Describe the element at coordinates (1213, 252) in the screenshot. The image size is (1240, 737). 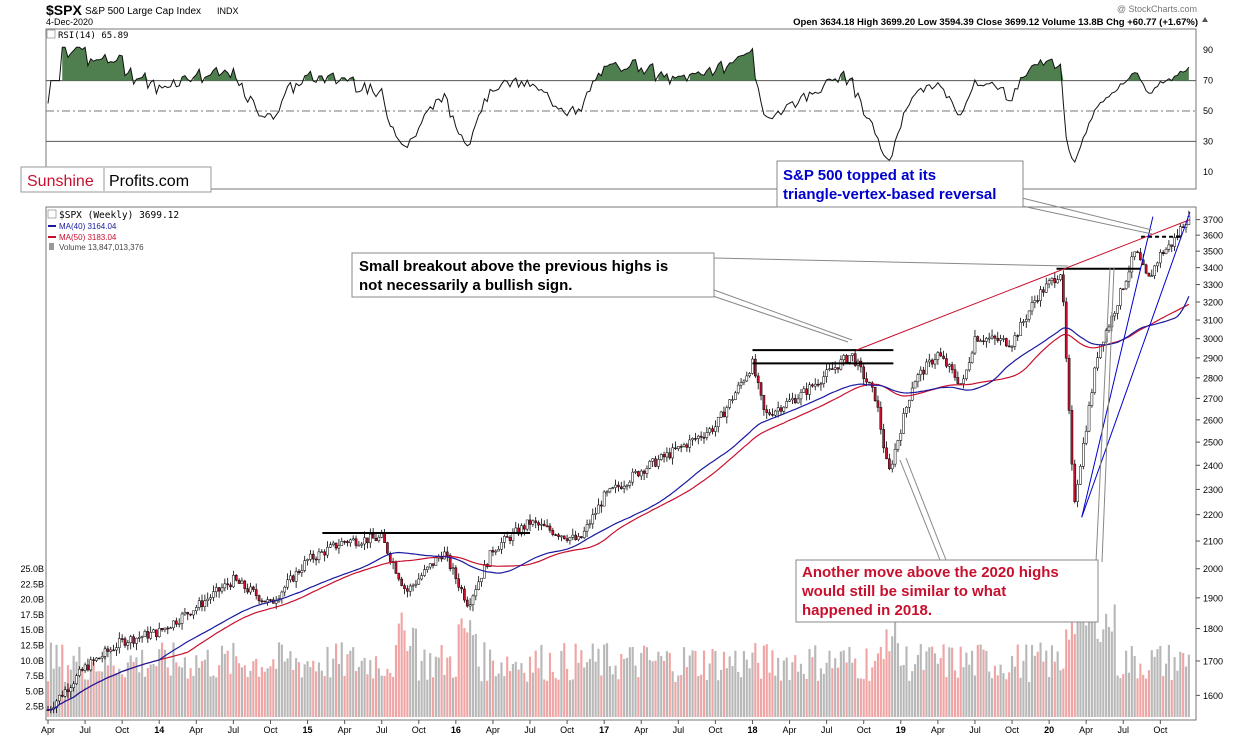
I see `price-tick-label: 3500` at that location.